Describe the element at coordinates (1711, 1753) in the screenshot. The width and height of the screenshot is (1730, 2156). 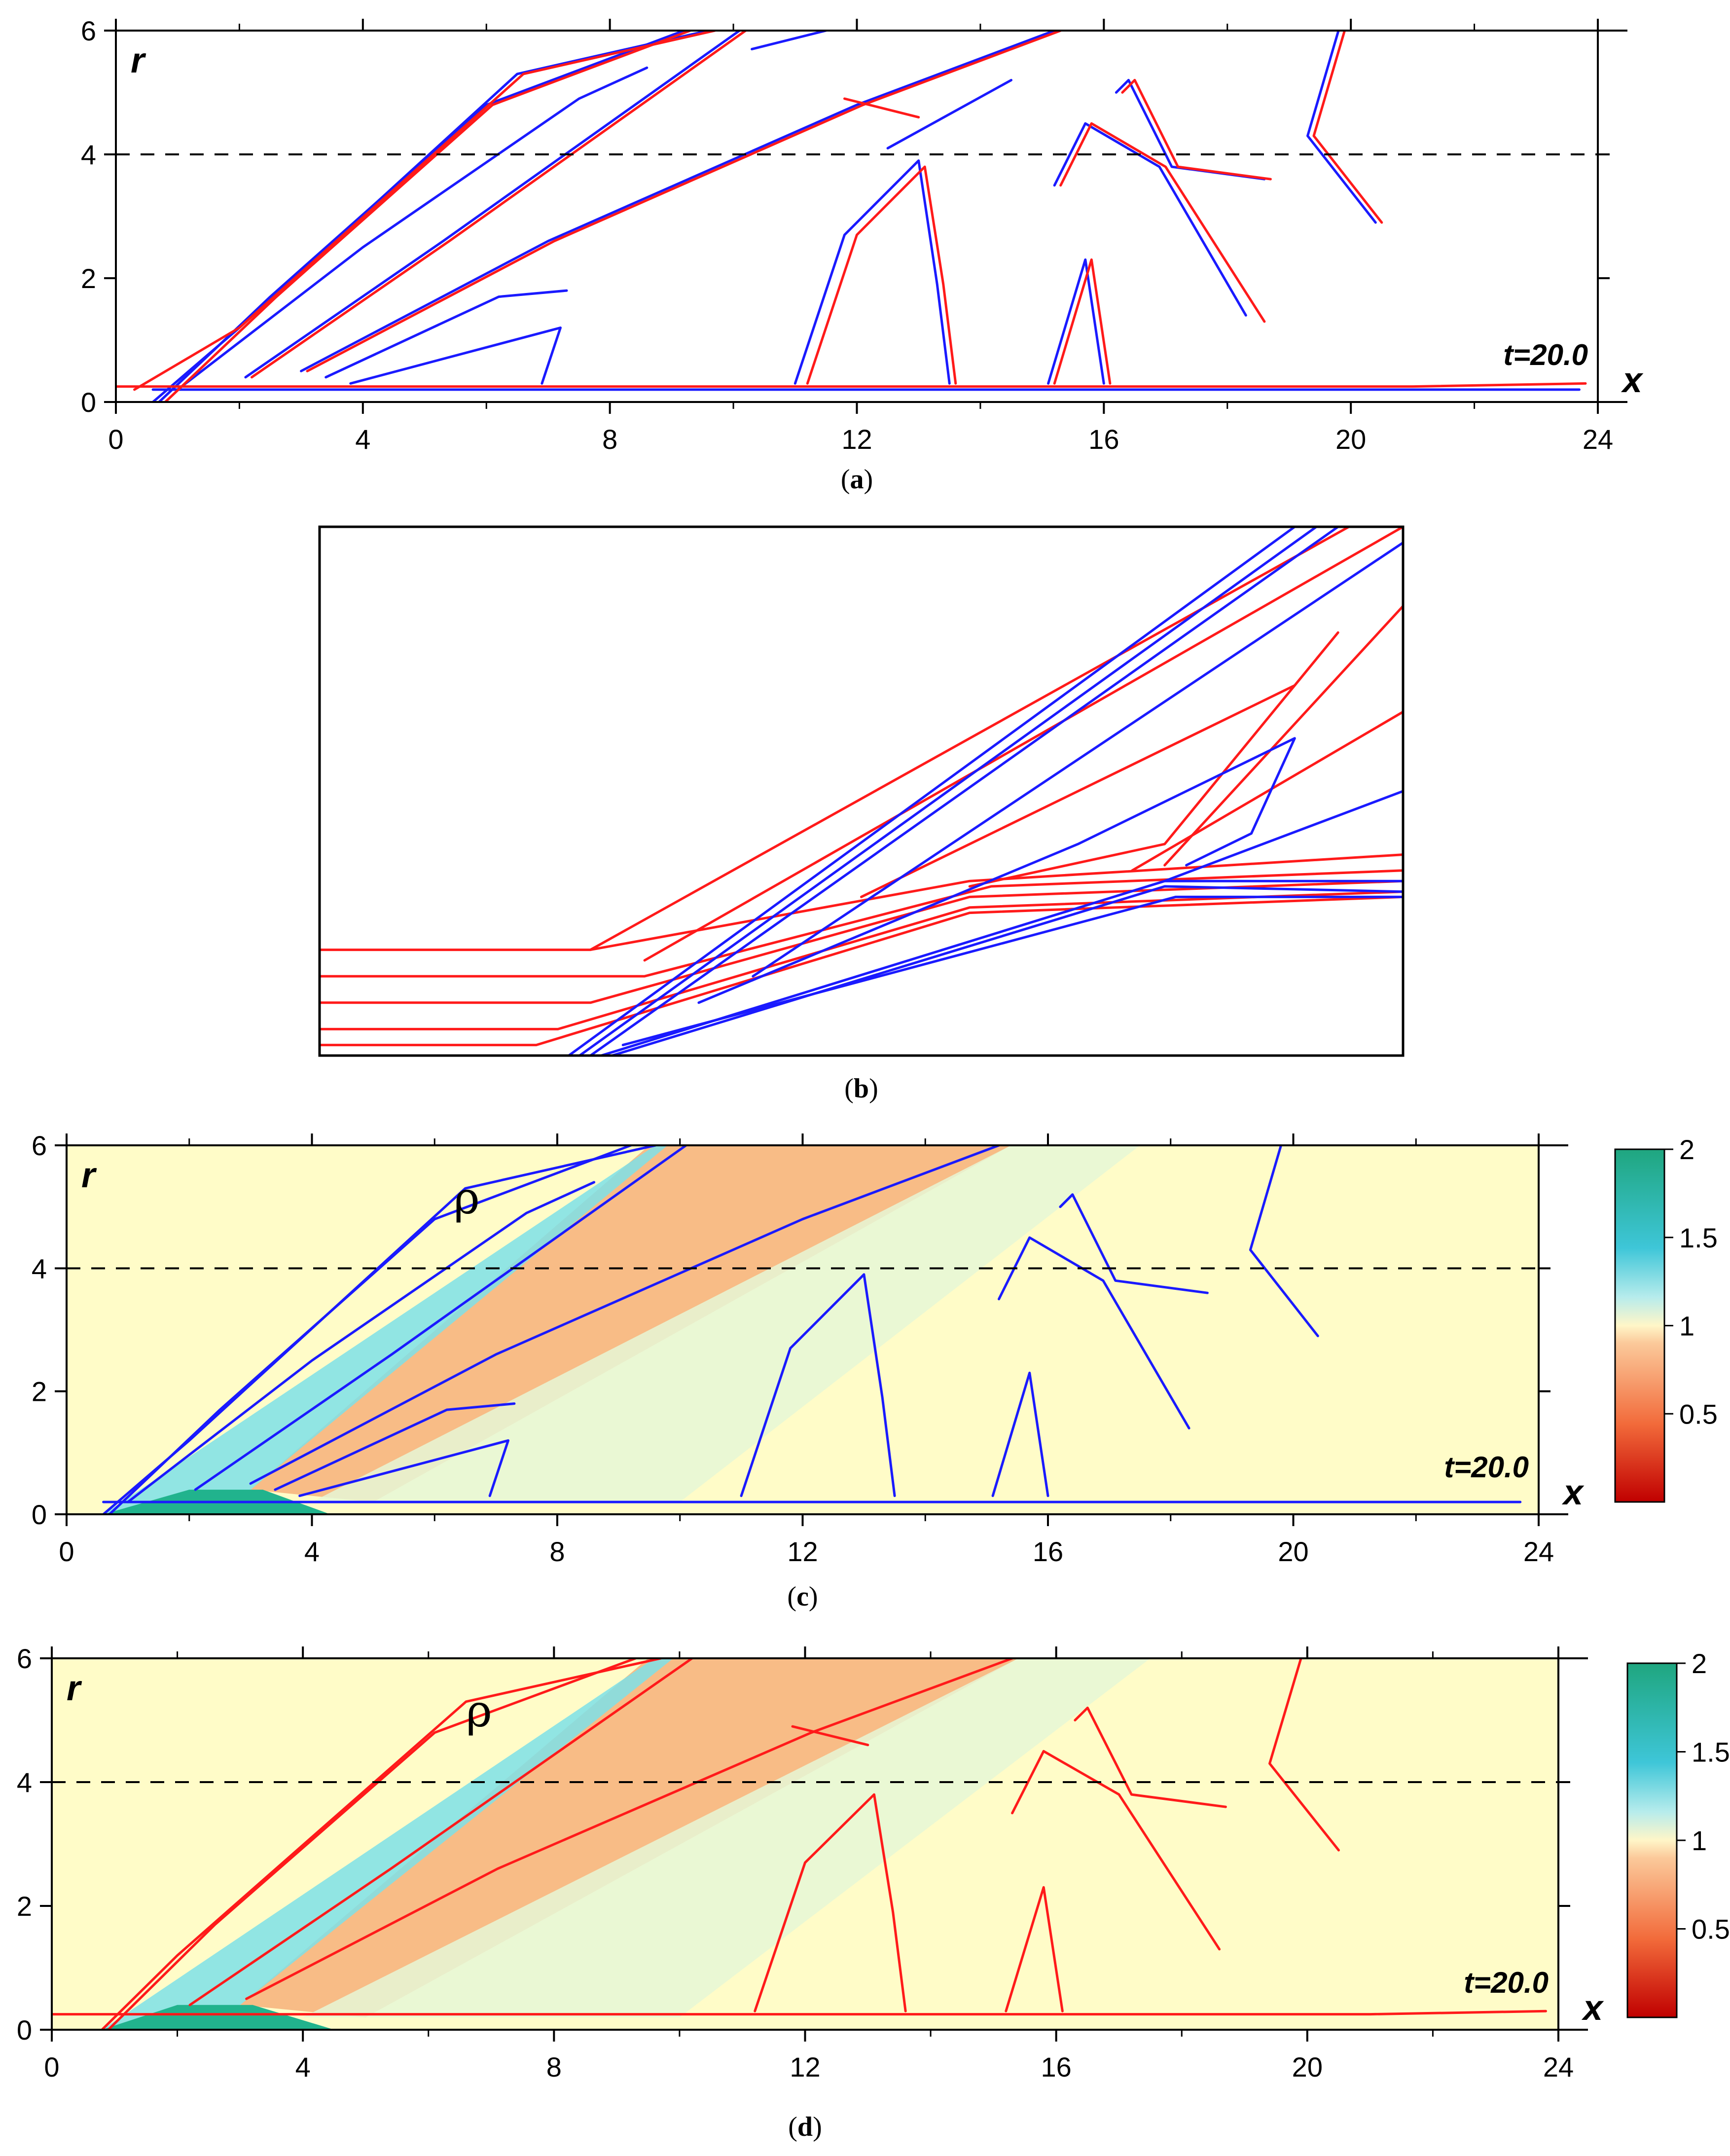
I see `colorbar-tick-label: 1.5` at that location.